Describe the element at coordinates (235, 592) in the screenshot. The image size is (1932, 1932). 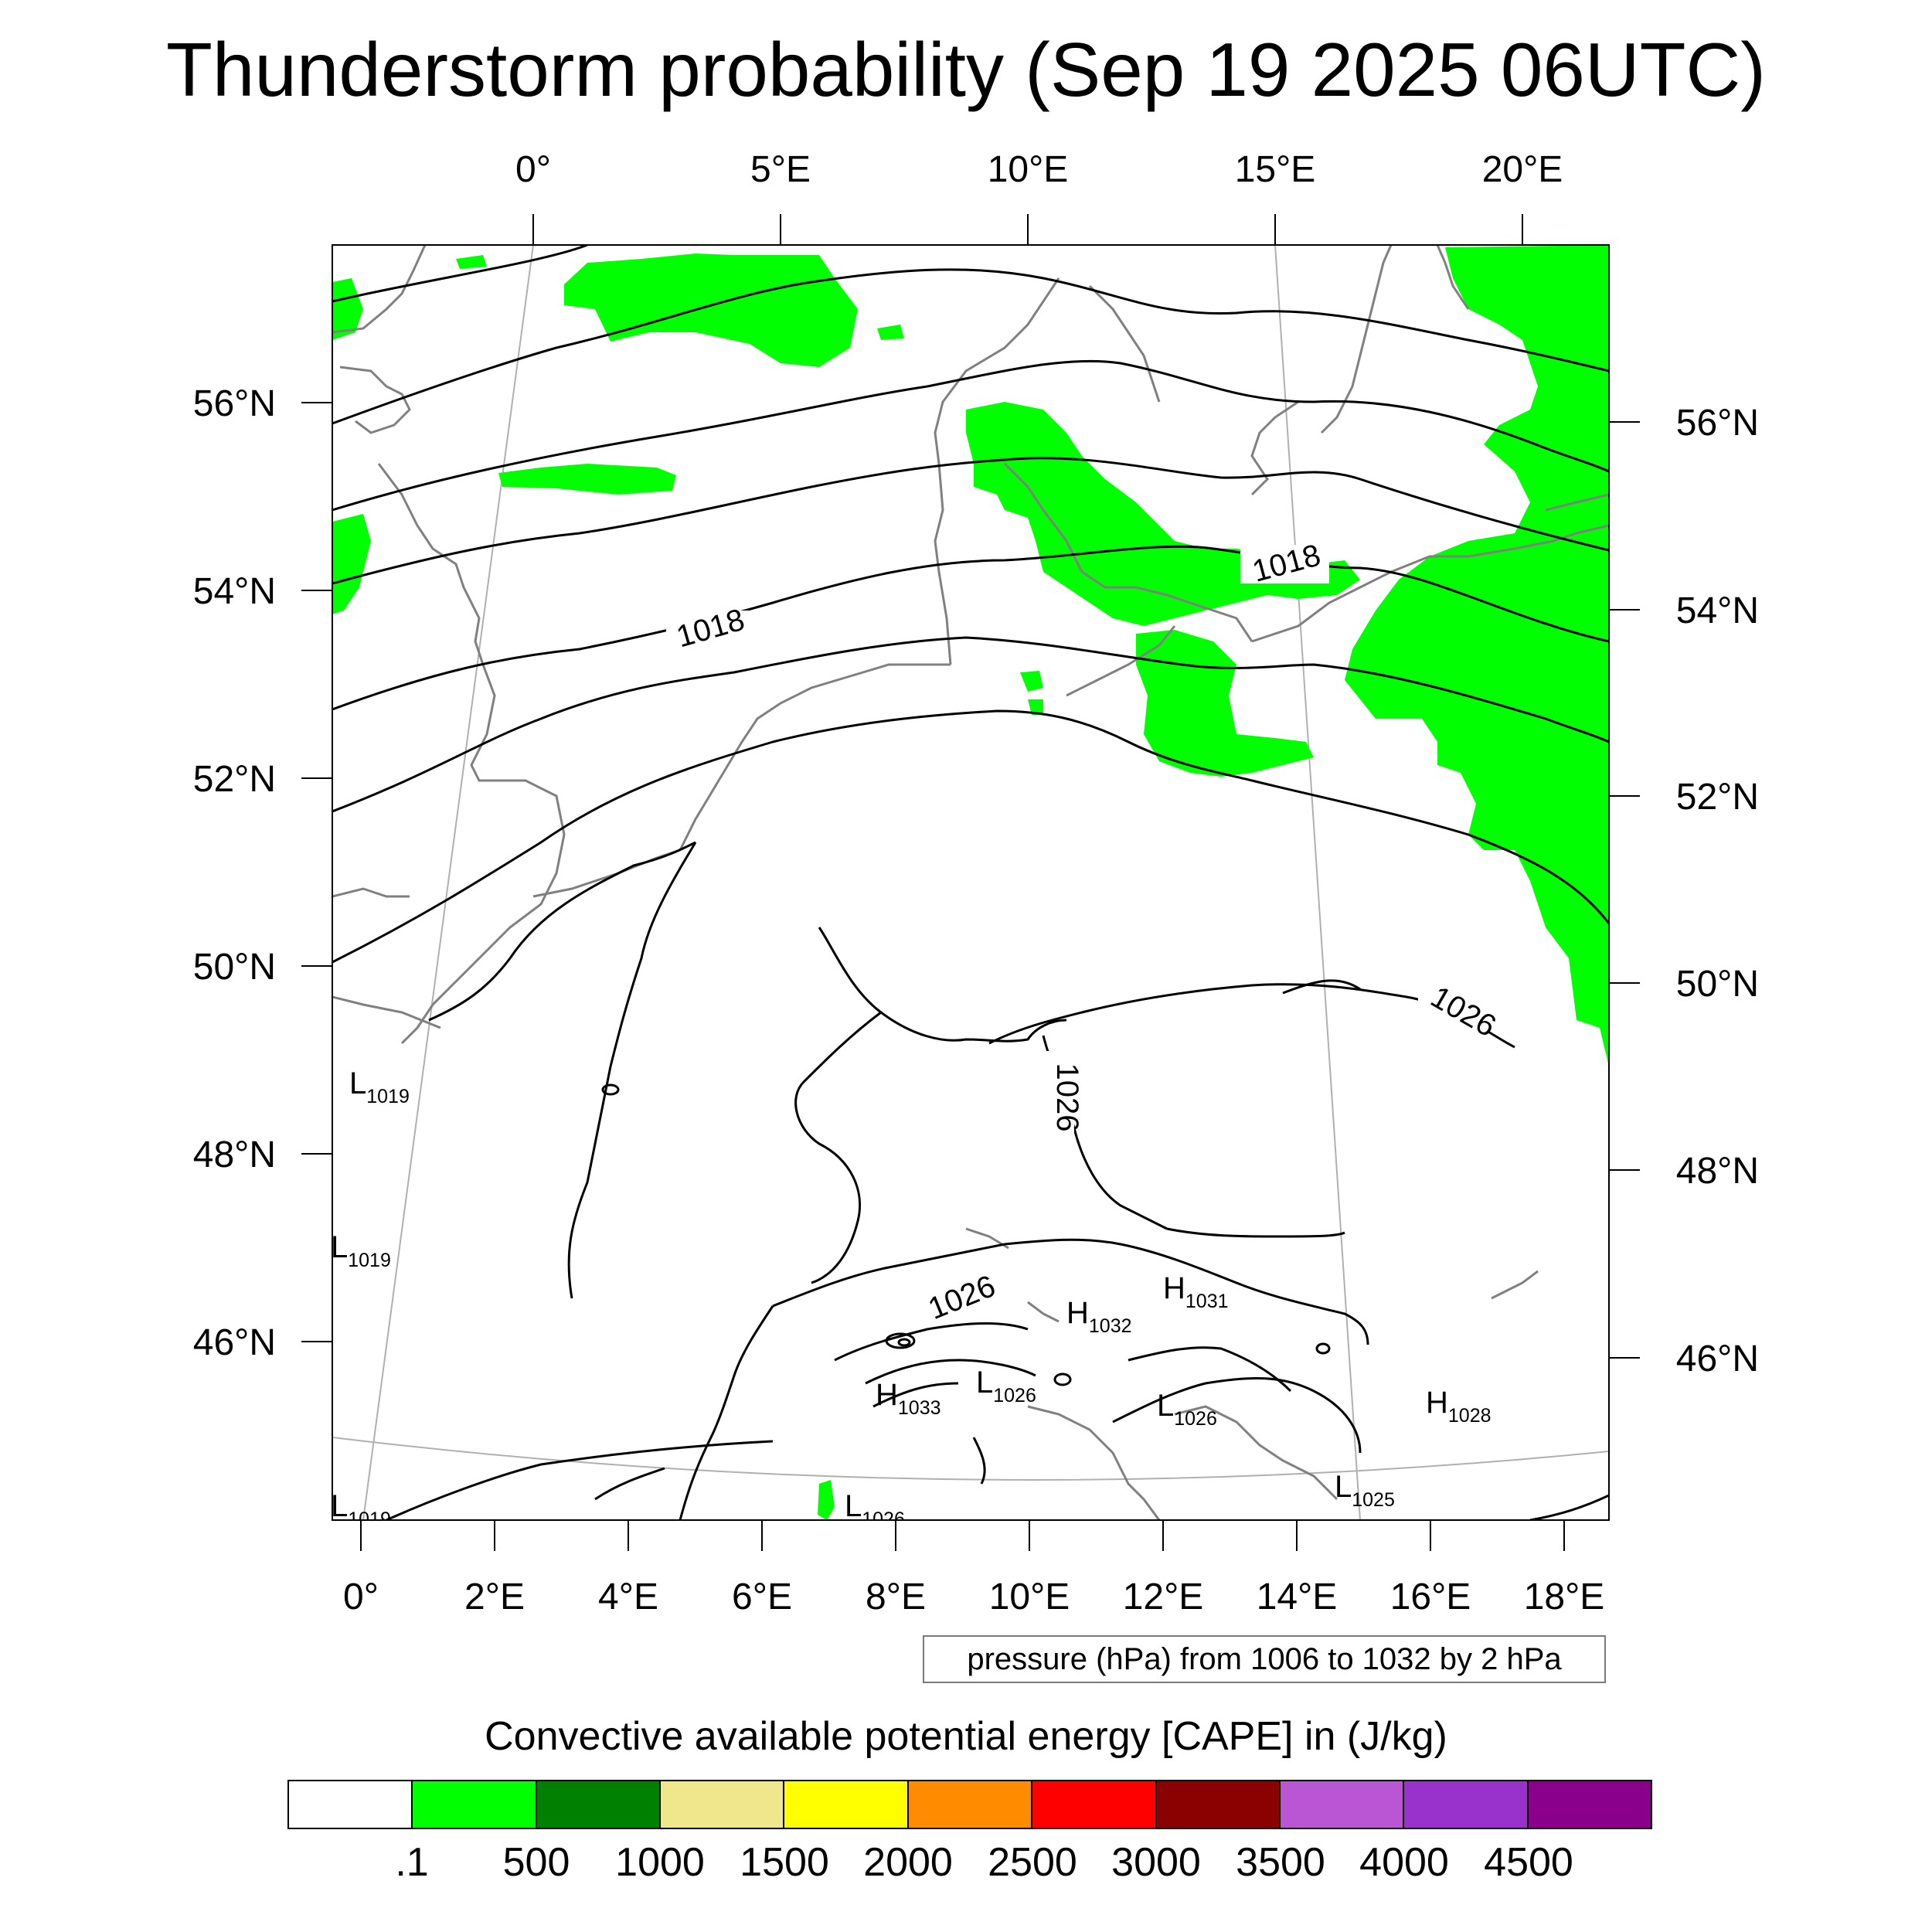
I see `left-lat-label: 54°N` at that location.